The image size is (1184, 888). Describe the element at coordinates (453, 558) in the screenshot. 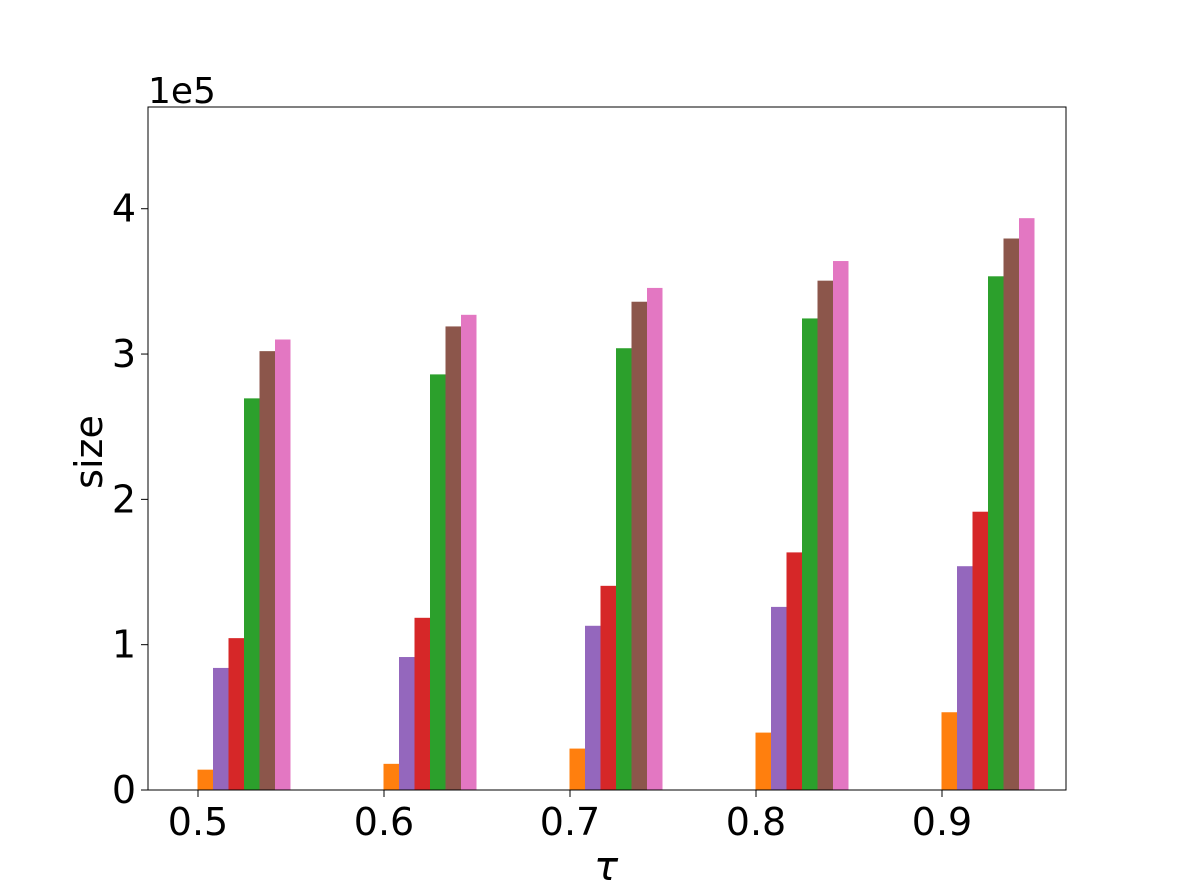

I see `bar-0.6-series-5` at that location.